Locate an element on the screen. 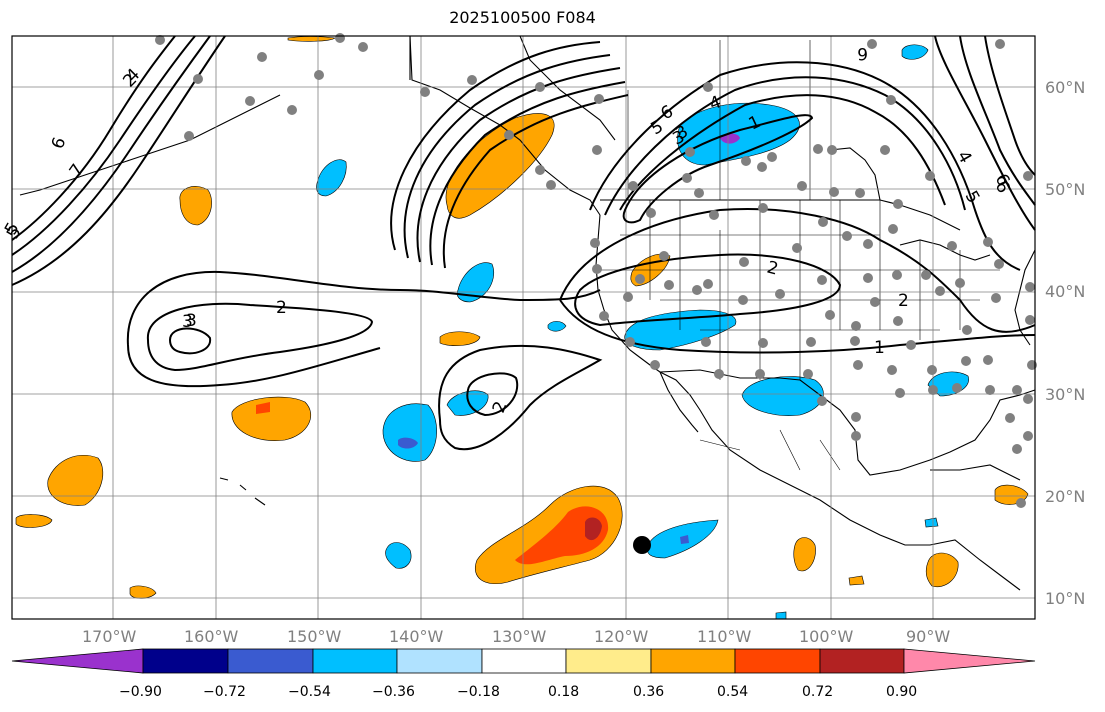  contour-loop-us-1b is located at coordinates (797, 326).